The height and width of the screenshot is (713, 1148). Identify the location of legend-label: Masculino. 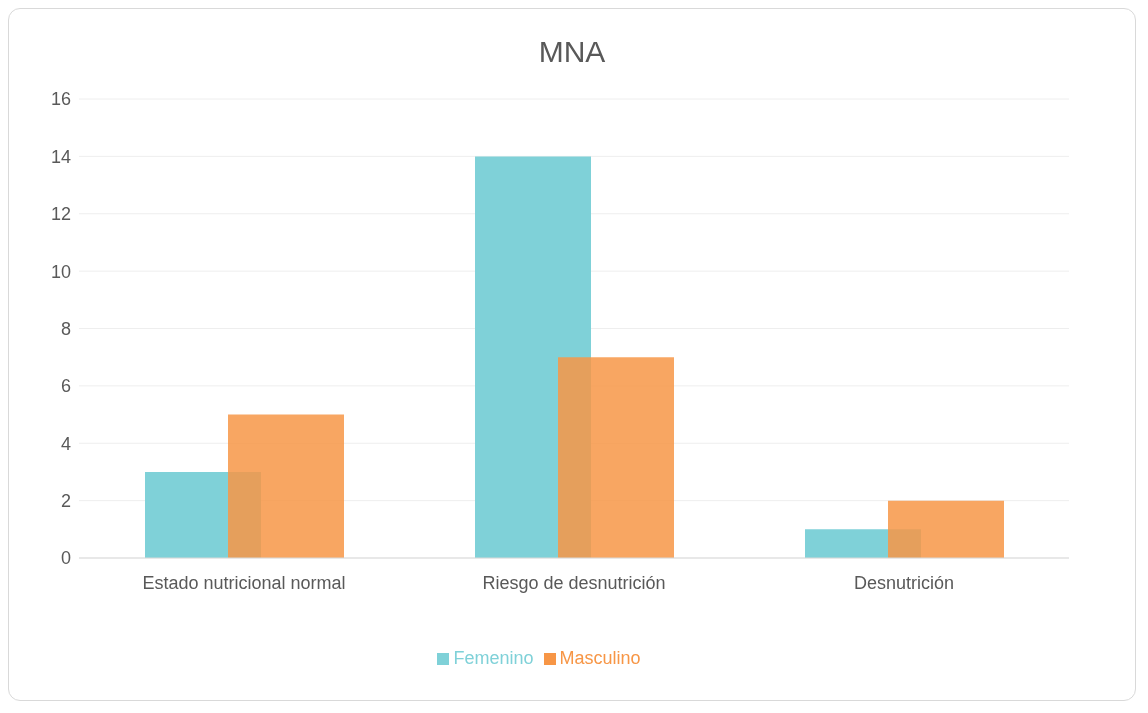
(600, 658).